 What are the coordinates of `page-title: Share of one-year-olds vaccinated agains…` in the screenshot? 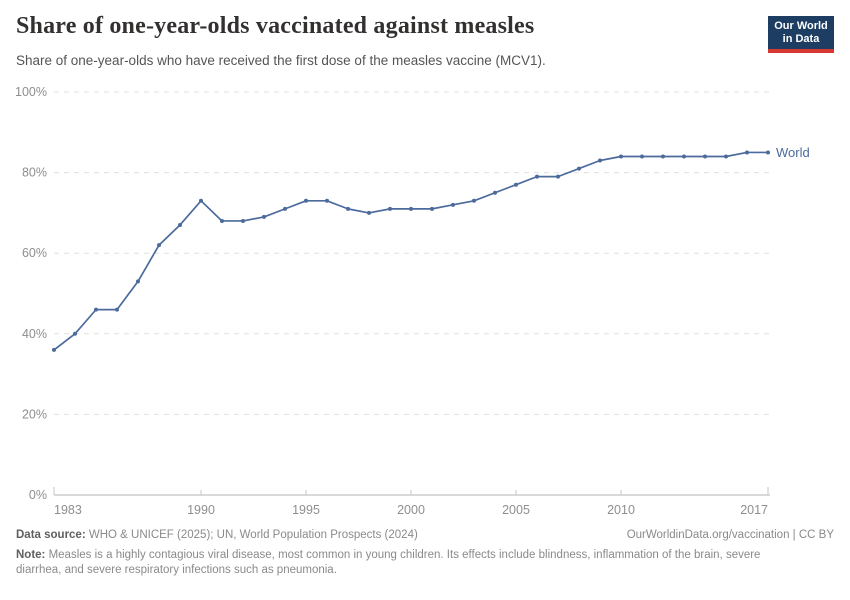 It's located at (275, 26).